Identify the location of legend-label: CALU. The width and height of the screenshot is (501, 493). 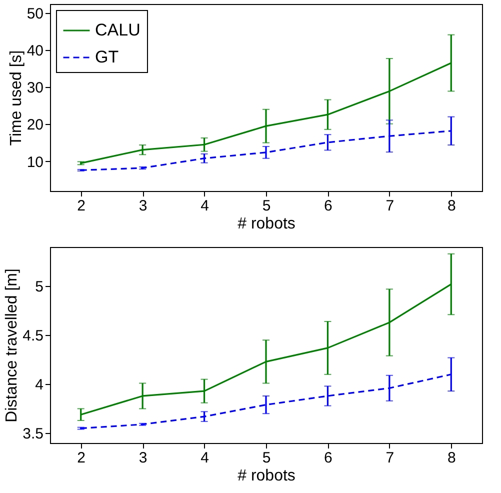
(117, 30).